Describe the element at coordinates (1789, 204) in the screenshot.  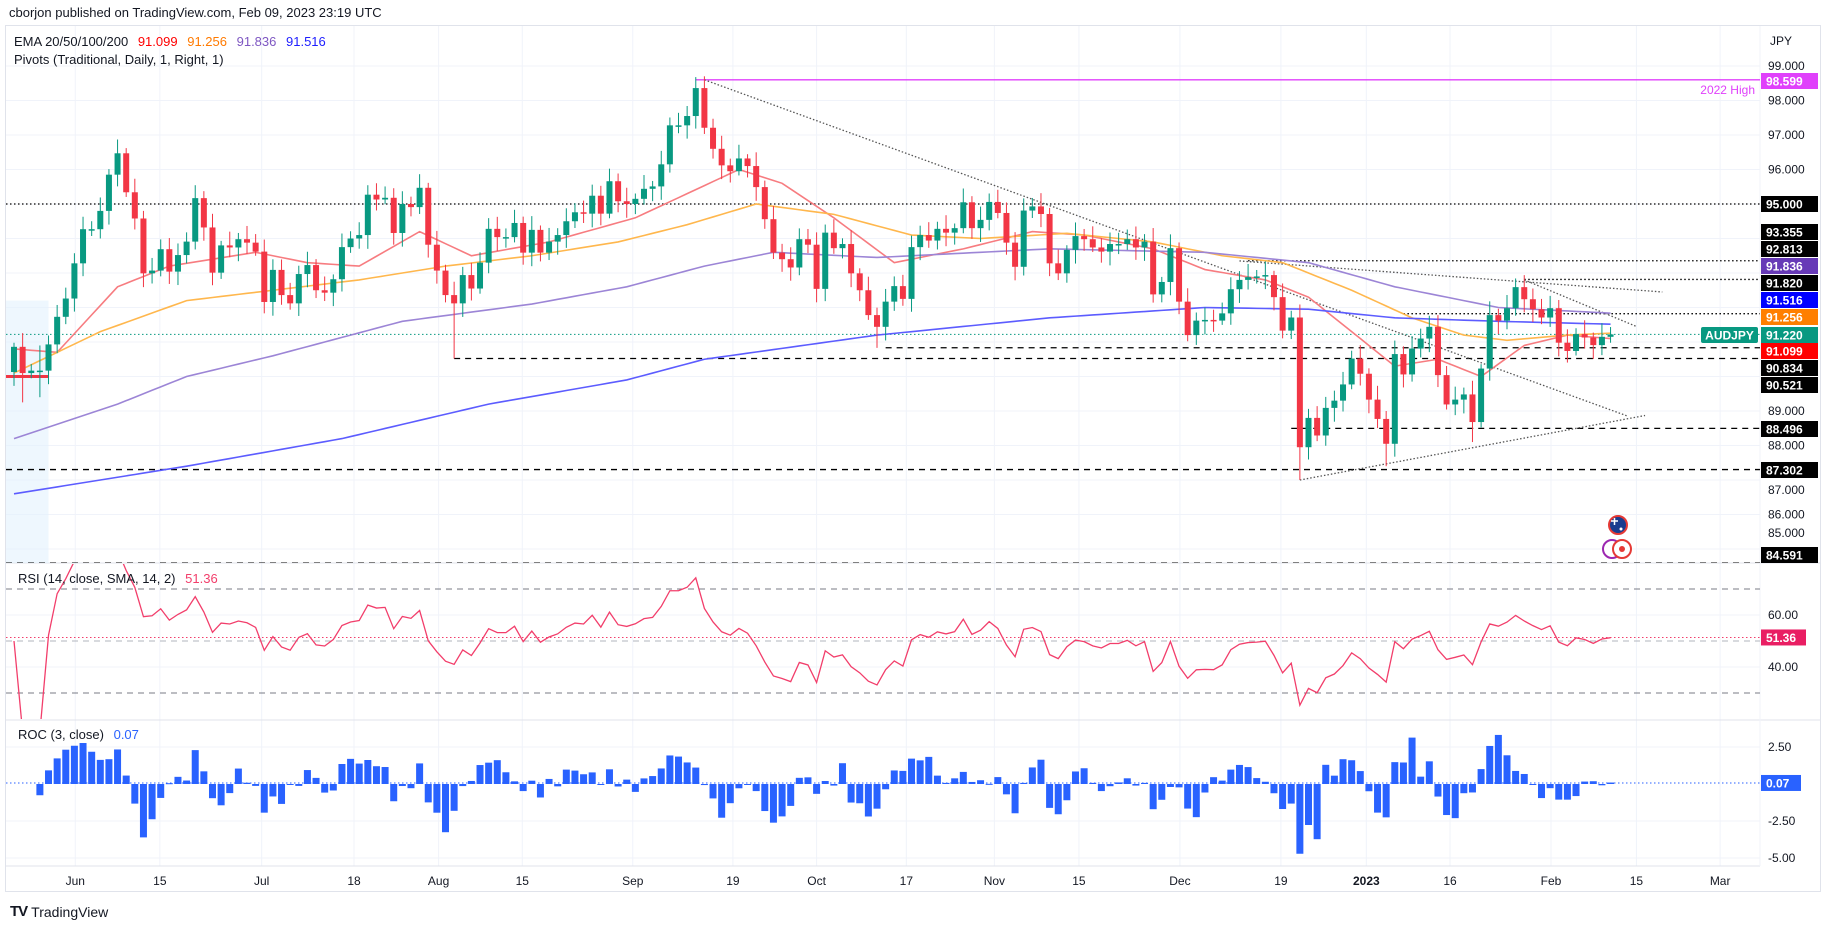
I see `price-level-badge: 95.000` at that location.